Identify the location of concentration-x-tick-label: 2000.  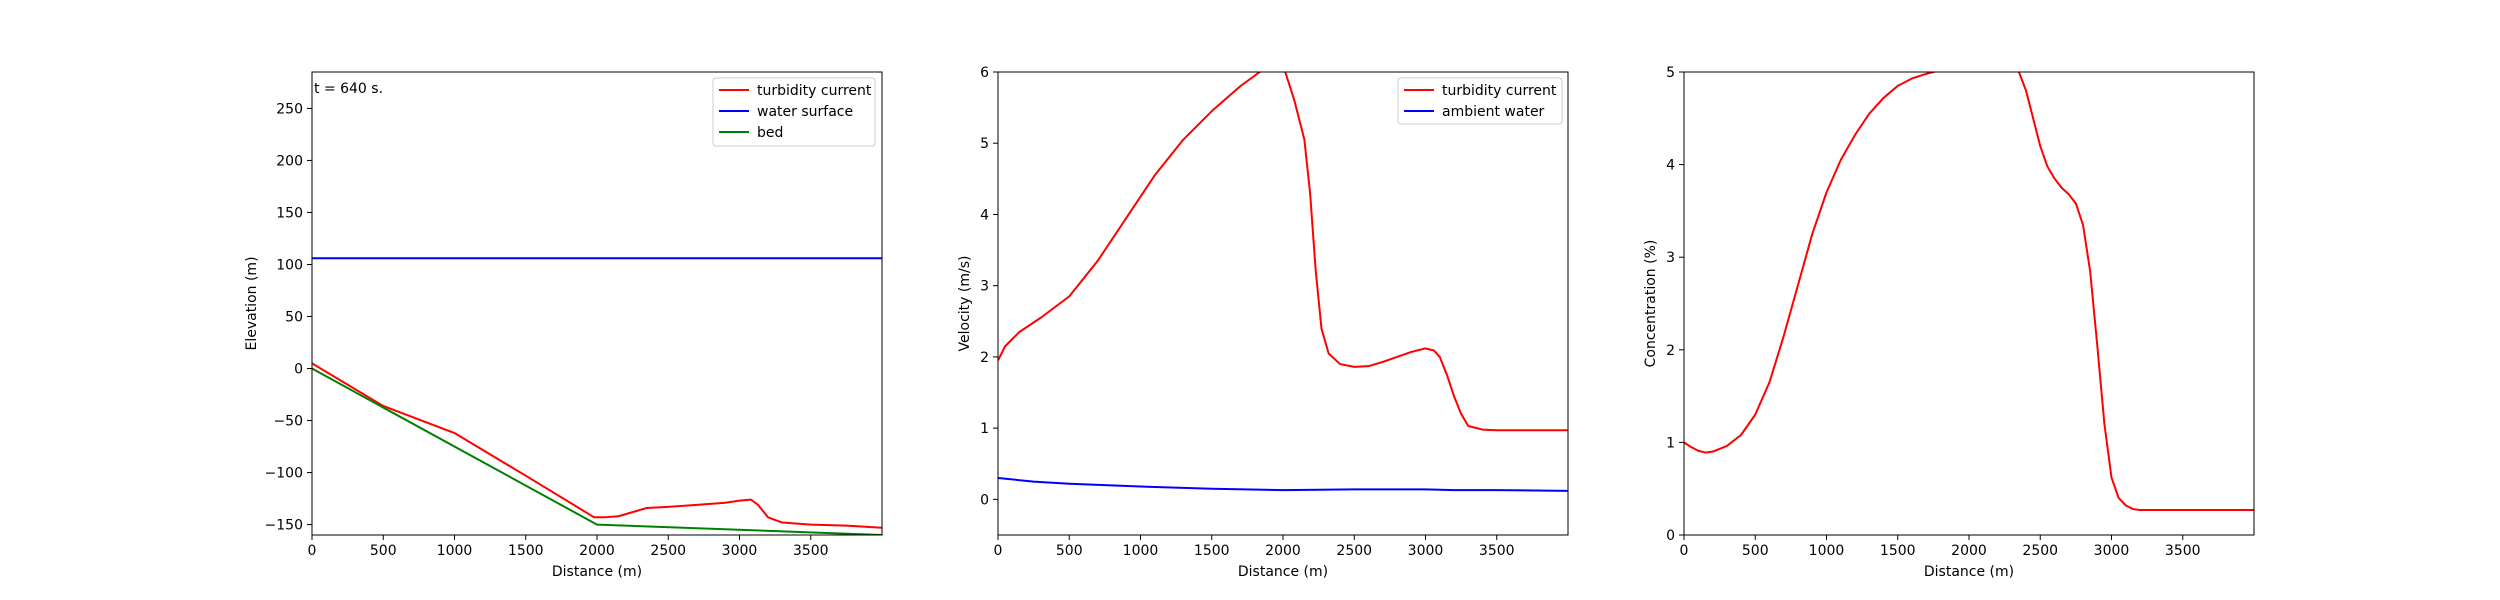
(1969, 551).